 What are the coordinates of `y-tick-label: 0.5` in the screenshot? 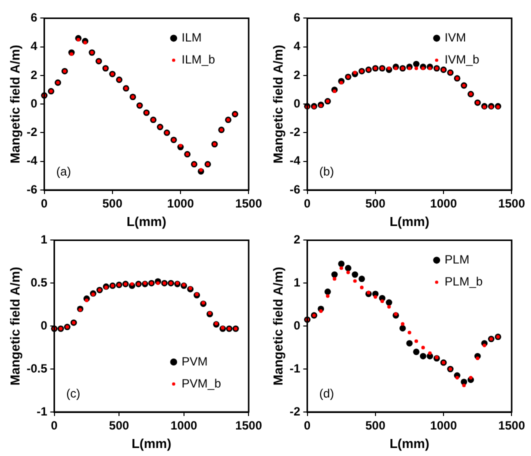 It's located at (39, 282).